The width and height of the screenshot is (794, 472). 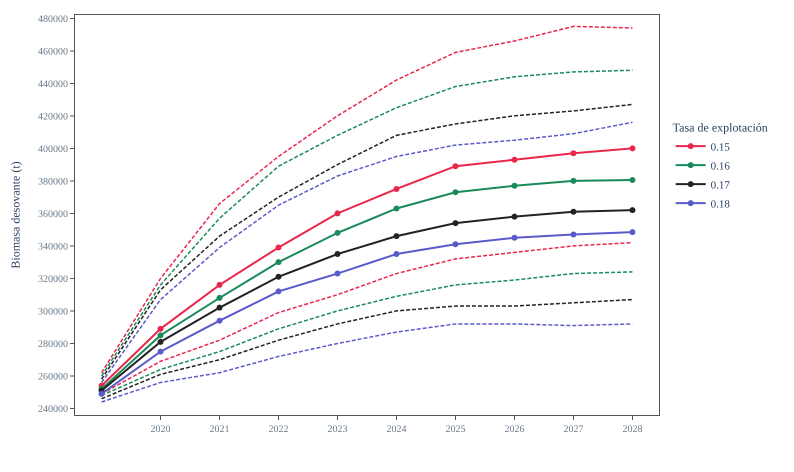 What do you see at coordinates (278, 429) in the screenshot?
I see `x-tick-label: 2022` at bounding box center [278, 429].